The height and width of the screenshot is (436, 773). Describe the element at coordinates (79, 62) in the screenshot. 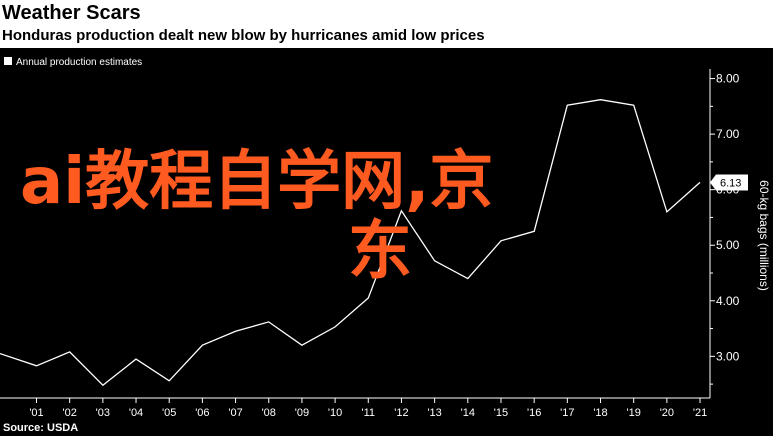

I see `legend-label: Annual production estimates` at that location.